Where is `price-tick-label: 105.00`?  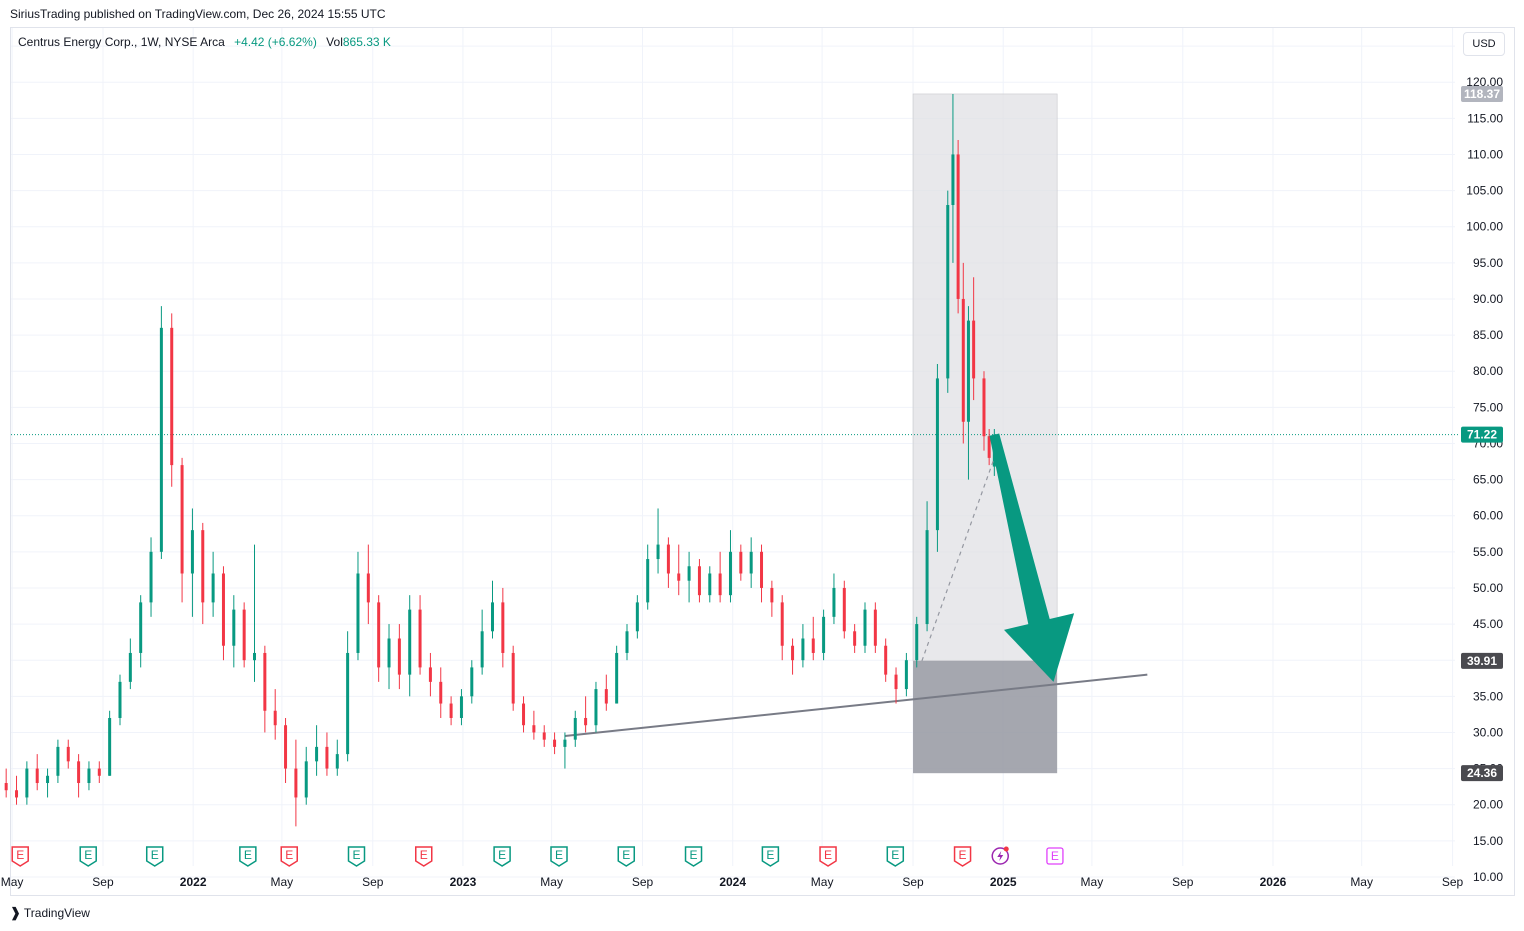
price-tick-label: 105.00 is located at coordinates (1484, 191).